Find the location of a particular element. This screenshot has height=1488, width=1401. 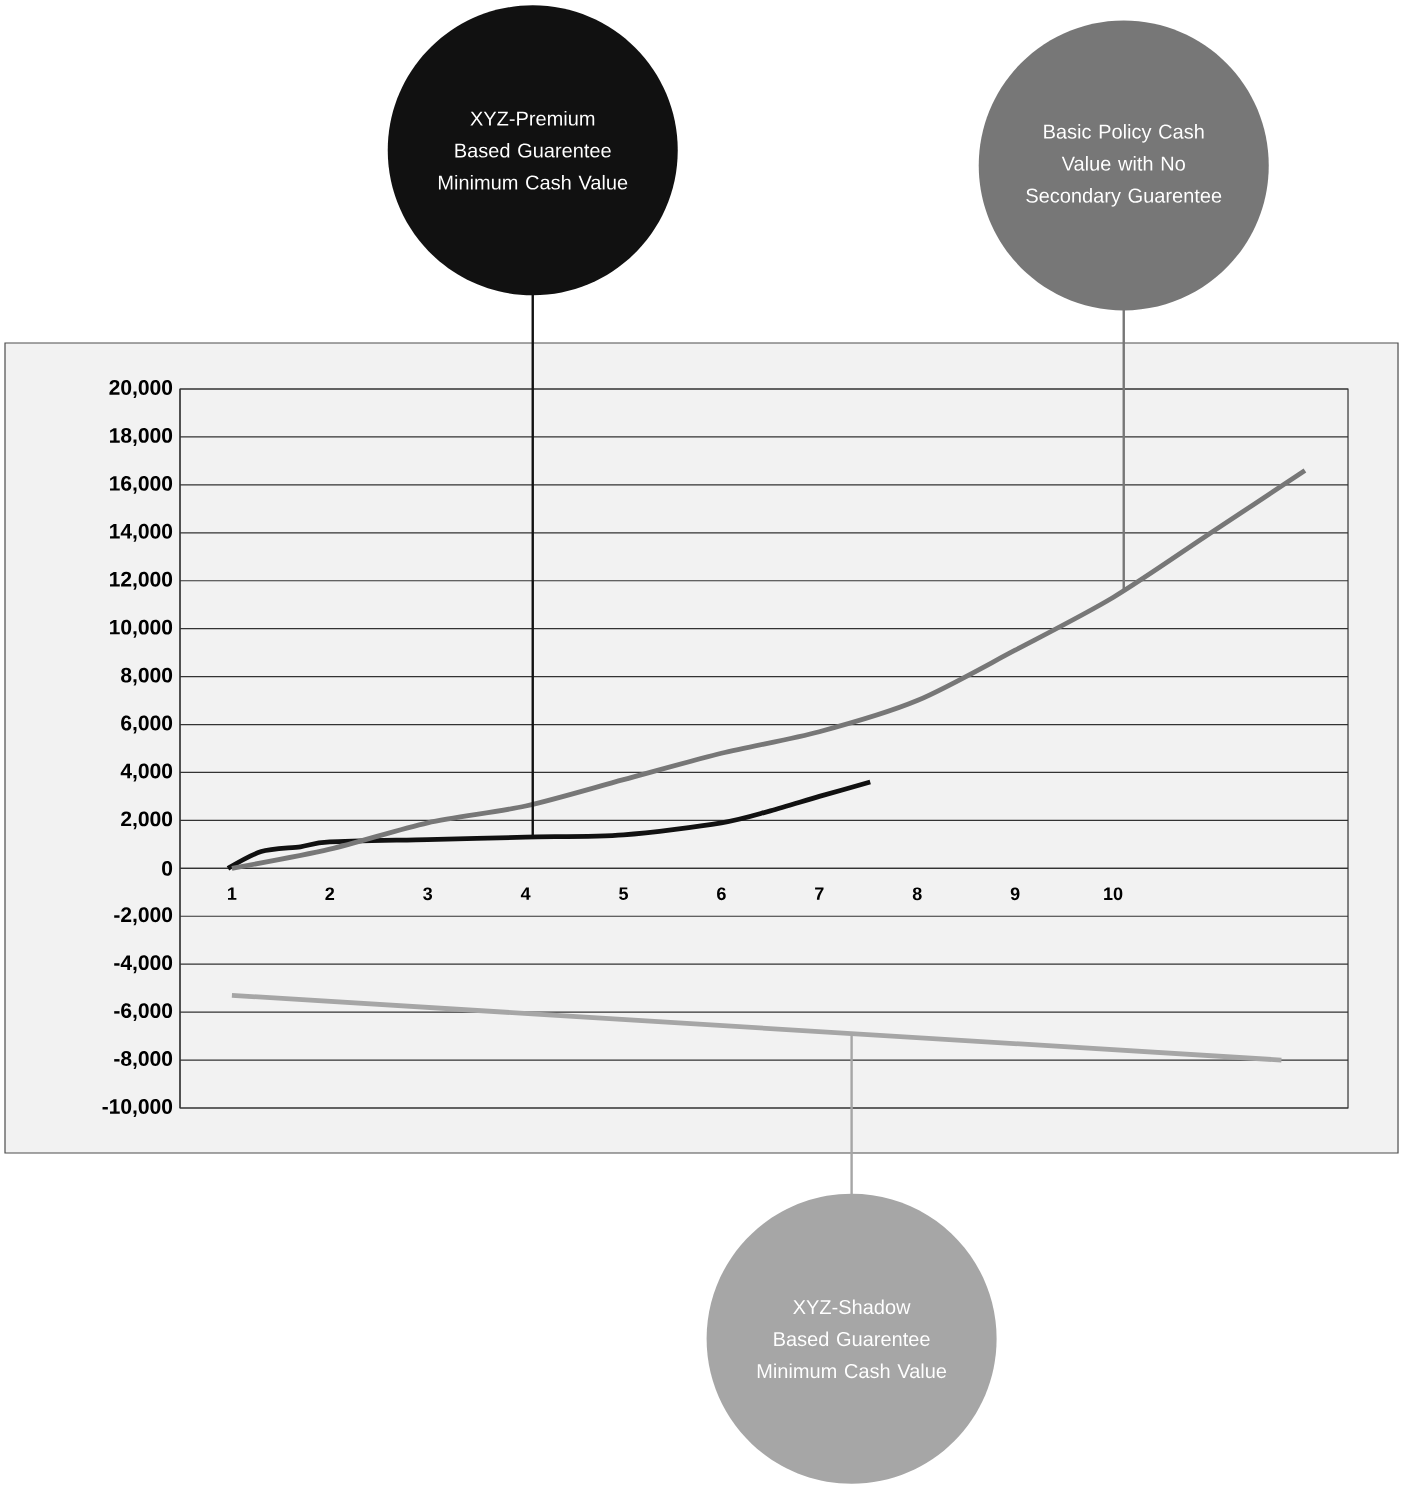

y-tick-label: 16,000 is located at coordinates (141, 484).